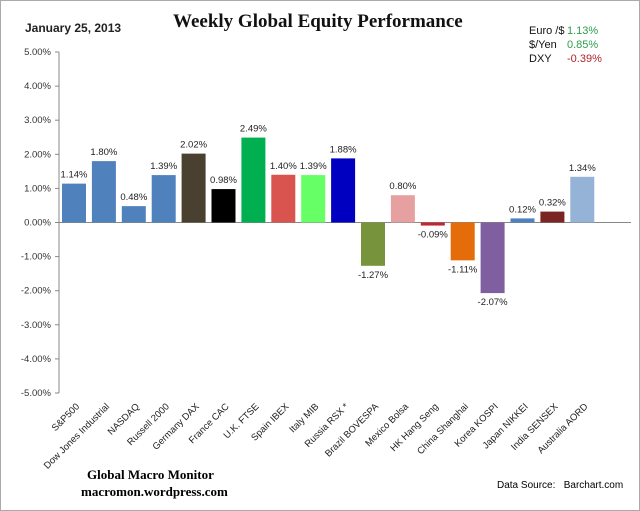 This screenshot has height=511, width=640. I want to click on fx-label-euro: Euro /$, so click(547, 31).